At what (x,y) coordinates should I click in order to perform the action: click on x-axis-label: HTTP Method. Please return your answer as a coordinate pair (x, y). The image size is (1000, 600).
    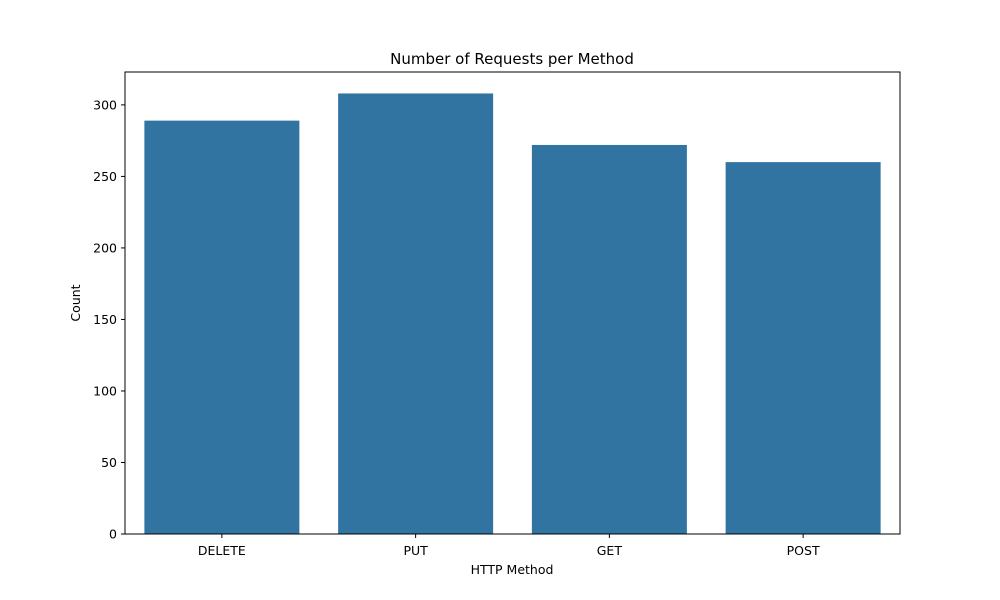
    Looking at the image, I should click on (512, 569).